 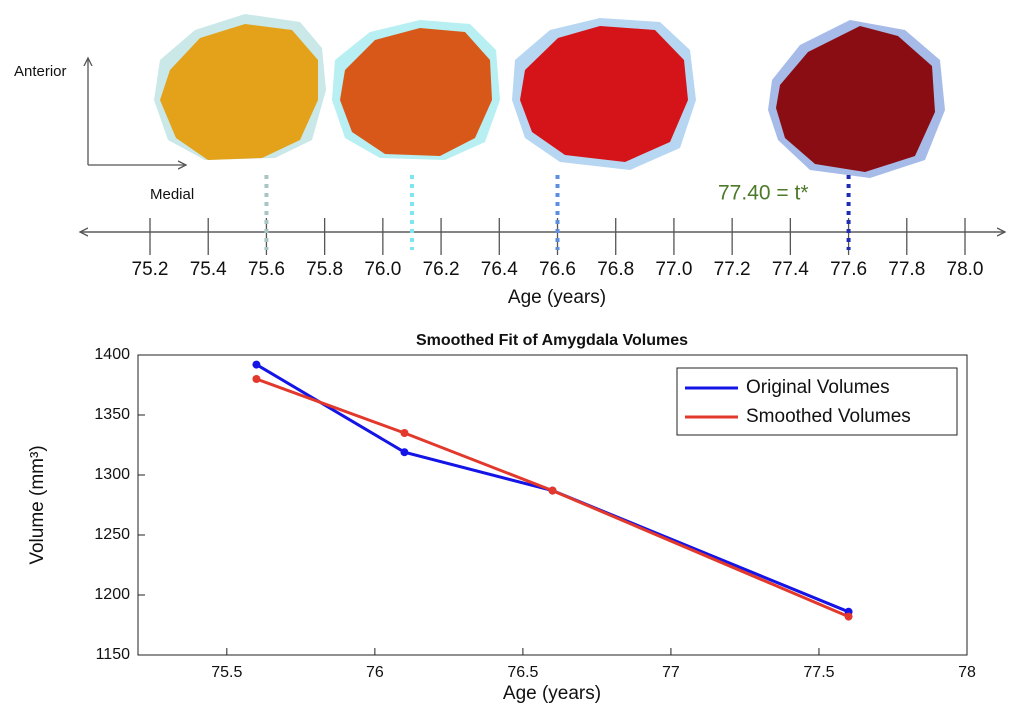 I want to click on x-tick-label: 76.5, so click(x=522, y=672).